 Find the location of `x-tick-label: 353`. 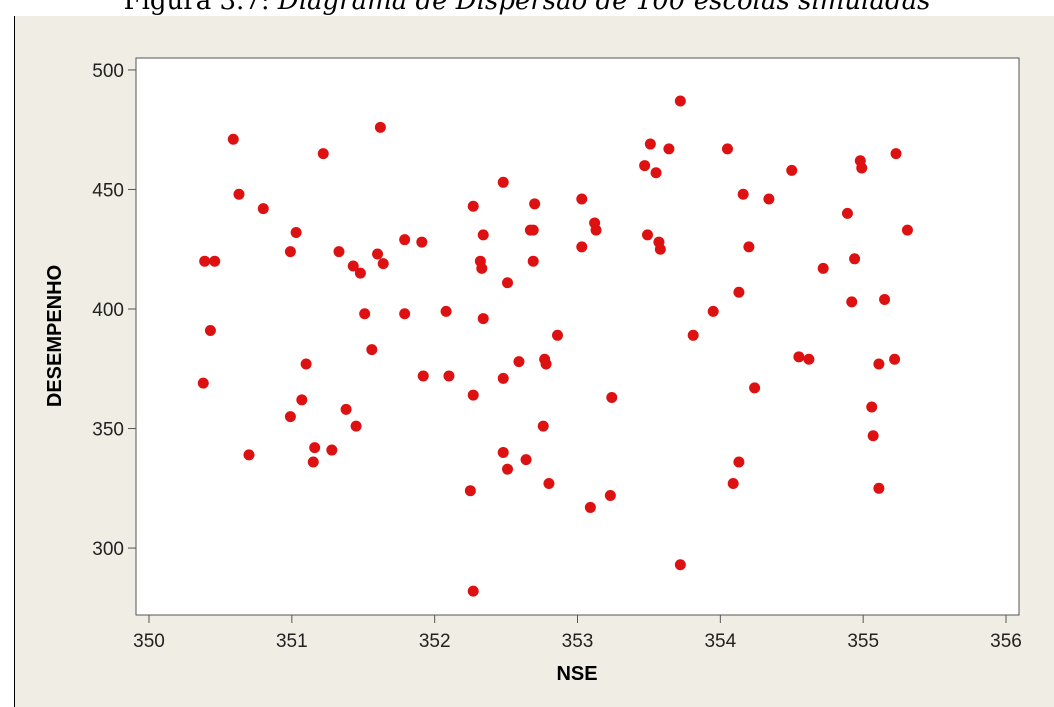

x-tick-label: 353 is located at coordinates (578, 641).